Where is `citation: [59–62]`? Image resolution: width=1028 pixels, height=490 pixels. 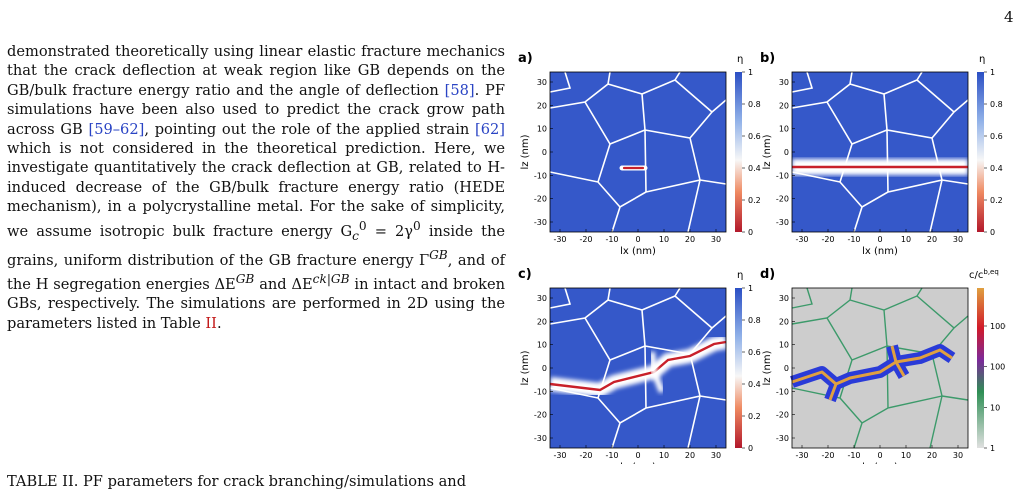 citation: [59–62] is located at coordinates (116, 129).